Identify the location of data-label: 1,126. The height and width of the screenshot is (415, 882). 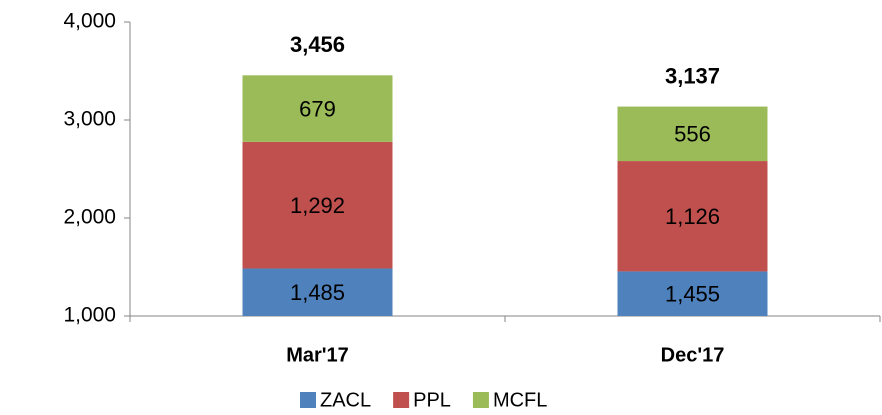
(692, 216).